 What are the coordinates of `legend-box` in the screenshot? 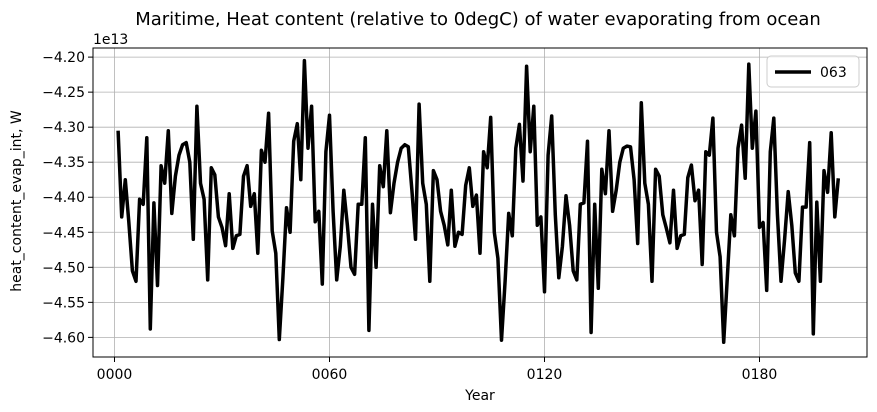 It's located at (813, 71).